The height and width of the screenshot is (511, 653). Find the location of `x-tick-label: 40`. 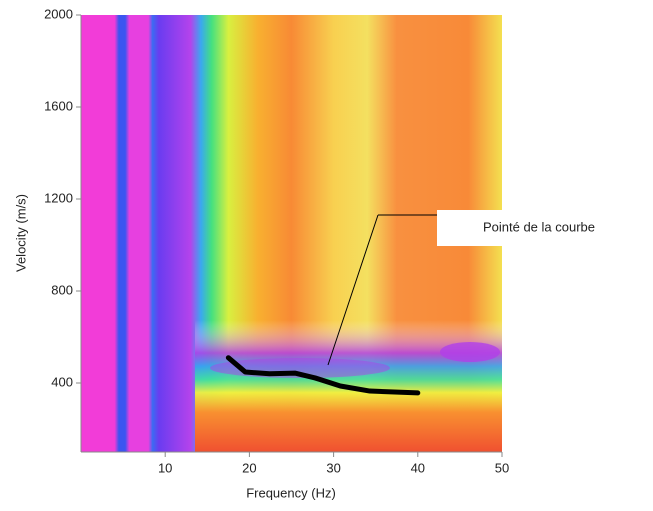

x-tick-label: 40 is located at coordinates (418, 467).